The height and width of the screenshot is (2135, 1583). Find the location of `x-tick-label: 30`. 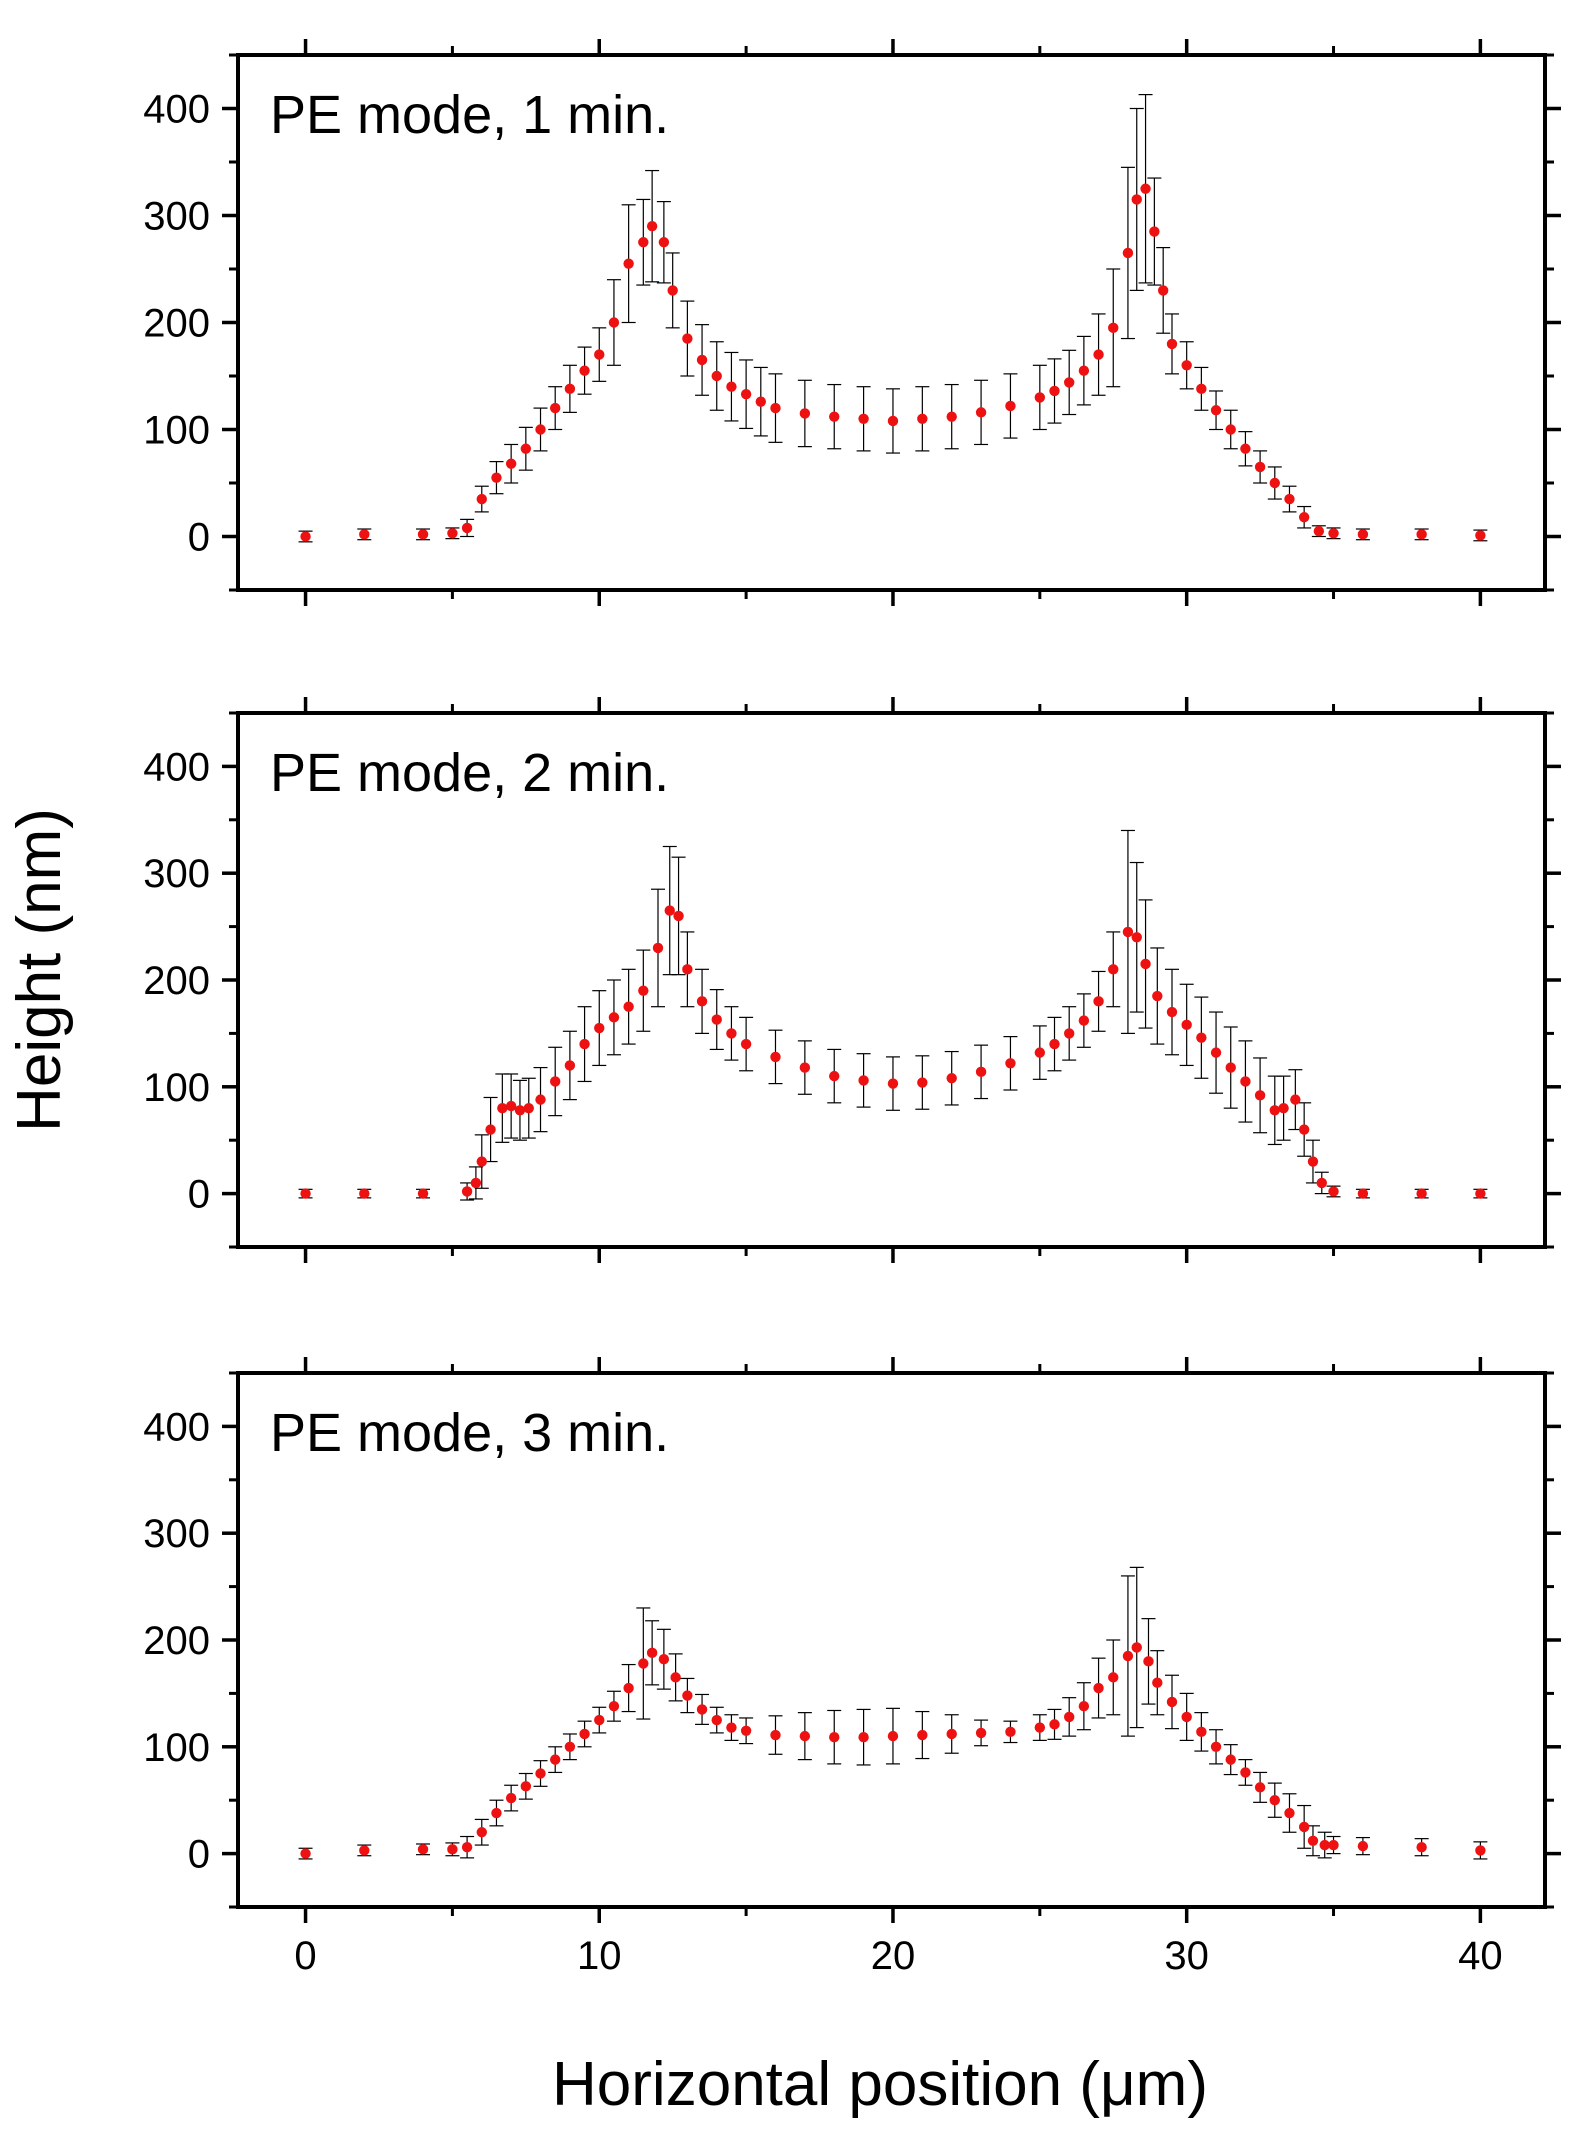

x-tick-label: 30 is located at coordinates (1186, 1956).